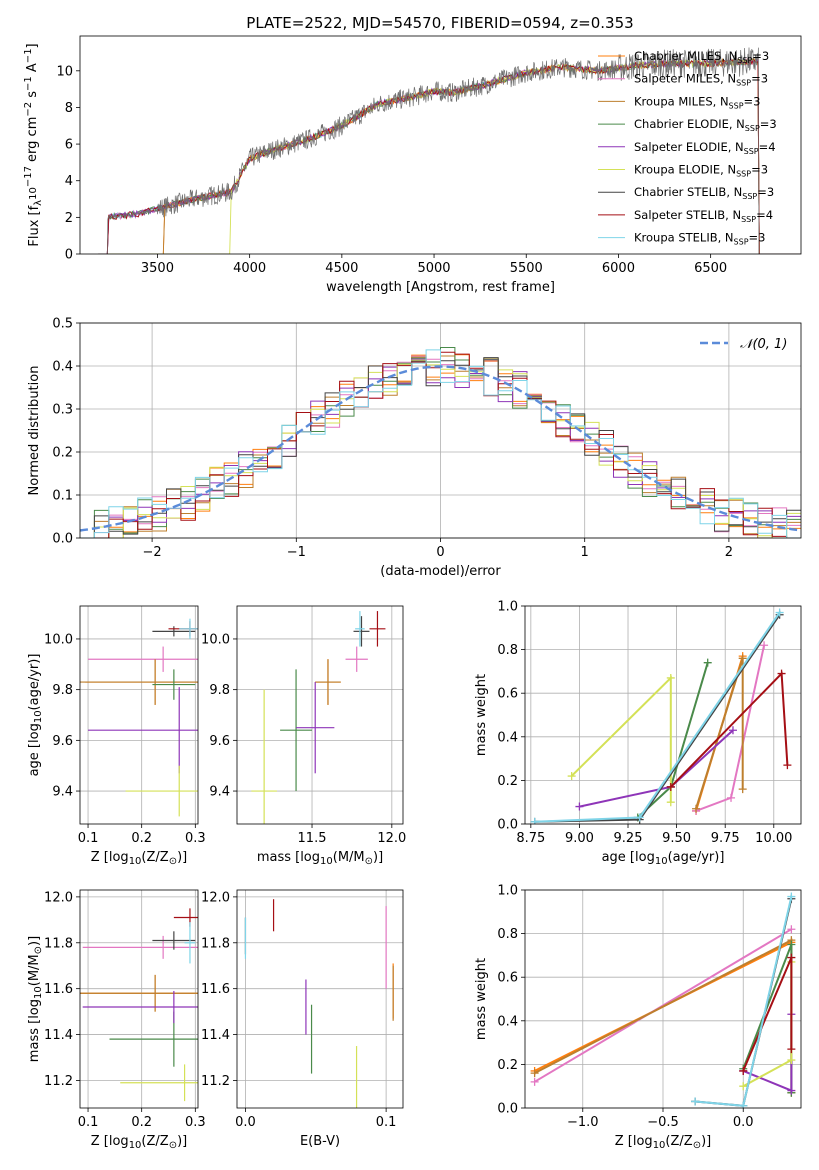  I want to click on y-tick-label: 0.6, so click(507, 978).